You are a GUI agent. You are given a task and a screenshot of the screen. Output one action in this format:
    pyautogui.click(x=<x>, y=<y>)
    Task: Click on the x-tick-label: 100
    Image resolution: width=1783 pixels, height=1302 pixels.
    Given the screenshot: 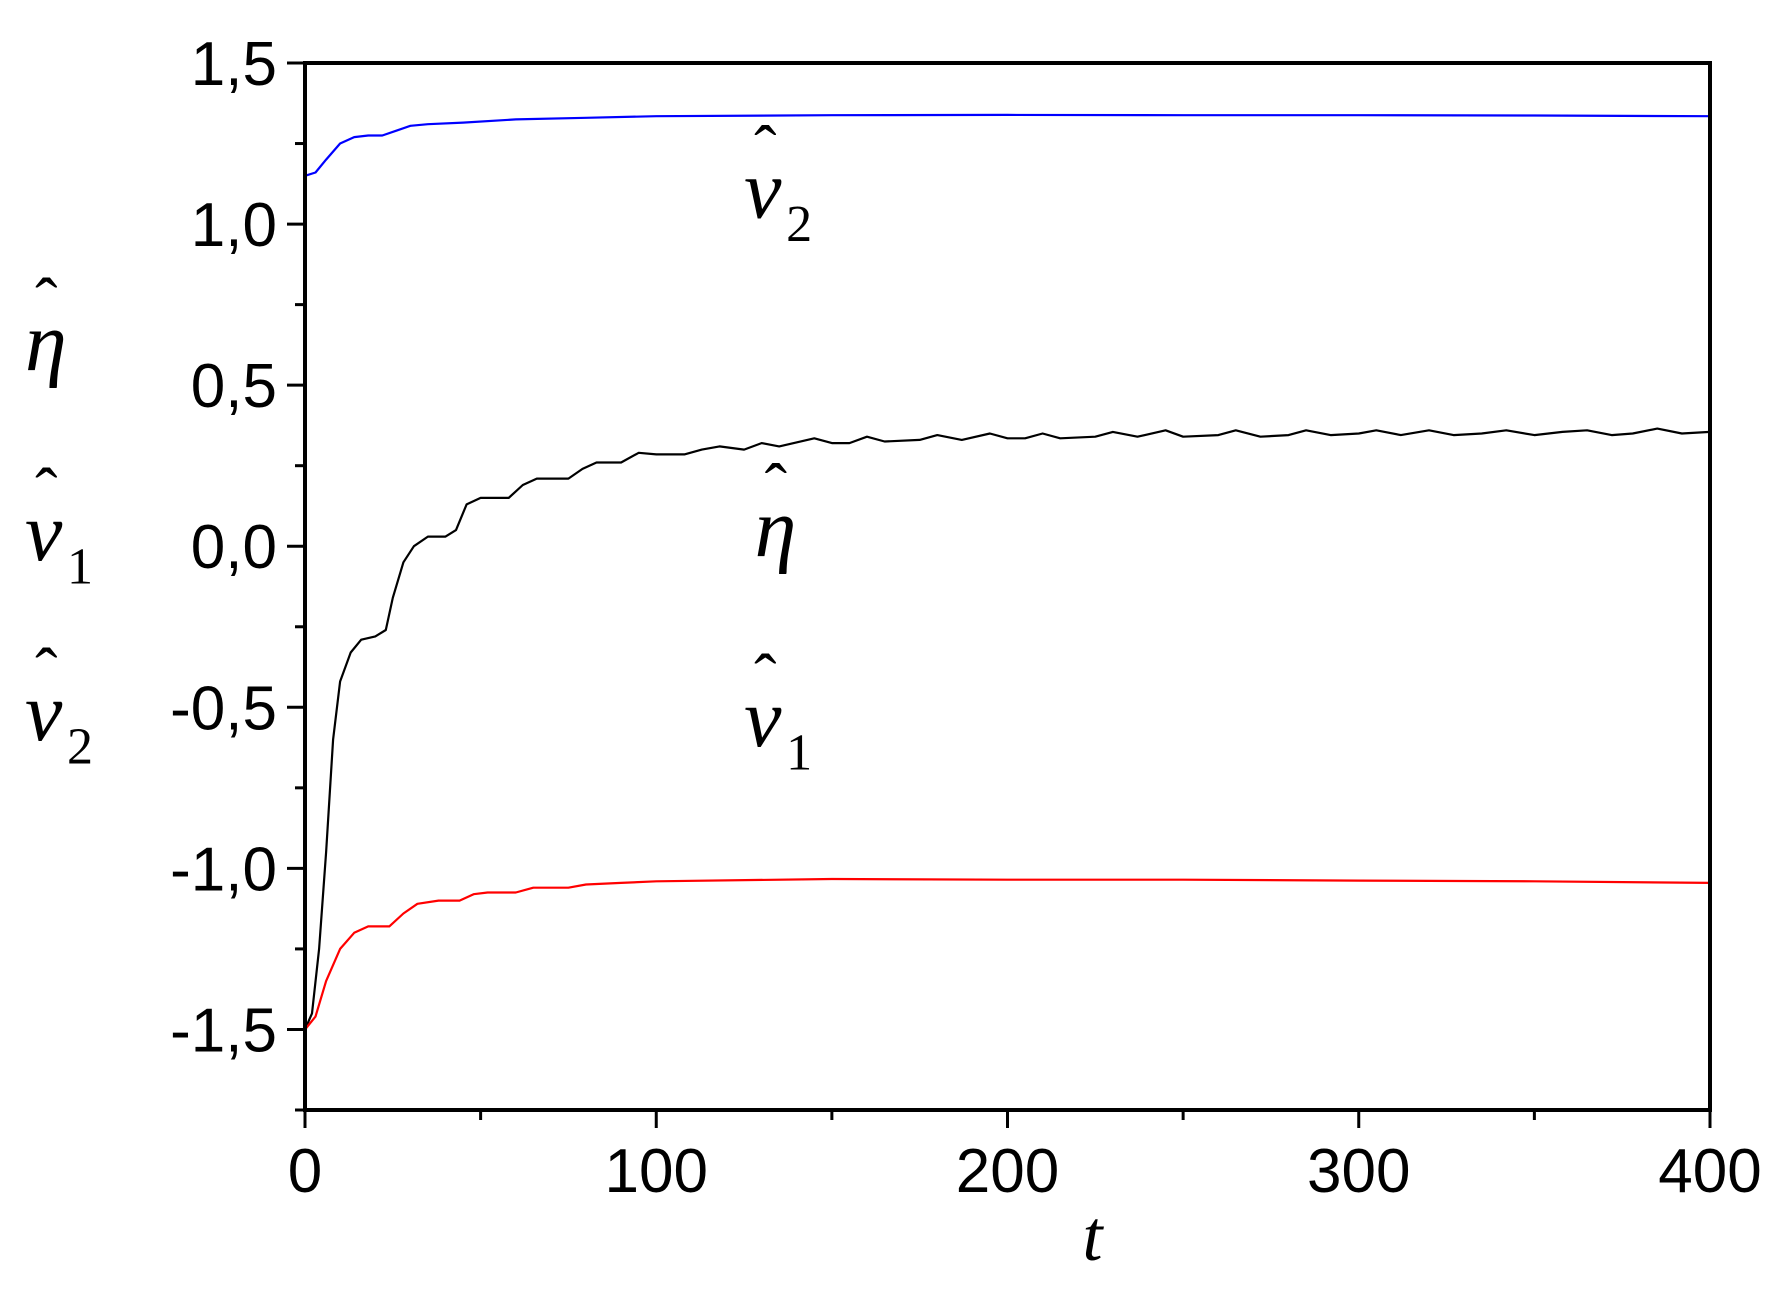 What is the action you would take?
    pyautogui.click(x=656, y=1171)
    